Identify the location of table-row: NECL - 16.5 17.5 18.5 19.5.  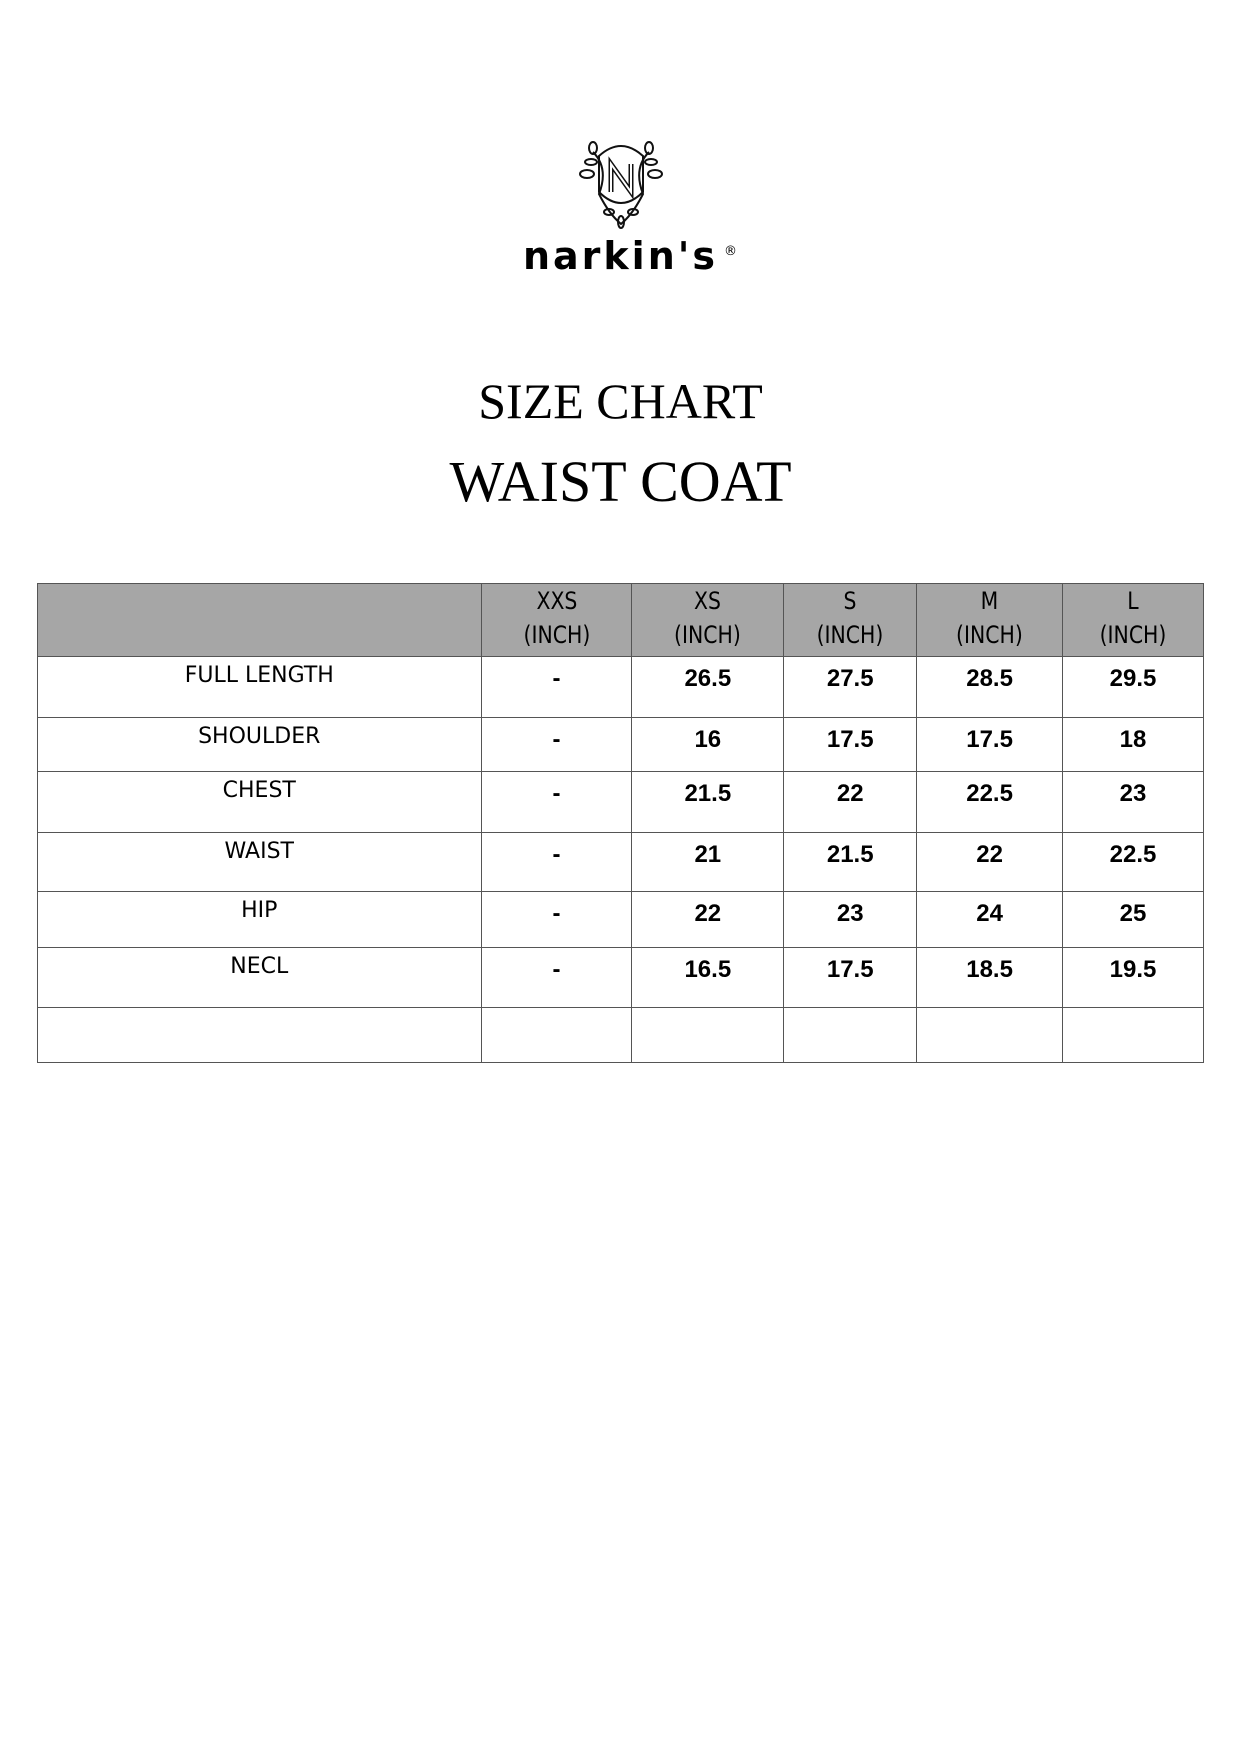
(620, 977).